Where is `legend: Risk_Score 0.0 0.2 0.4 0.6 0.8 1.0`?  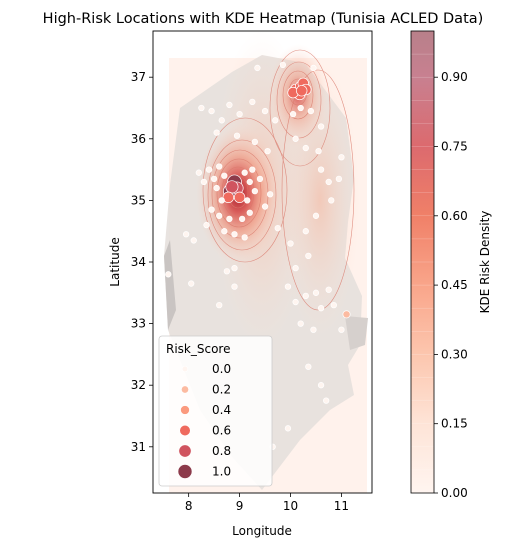
legend: Risk_Score 0.0 0.2 0.4 0.6 0.8 1.0 is located at coordinates (215, 411).